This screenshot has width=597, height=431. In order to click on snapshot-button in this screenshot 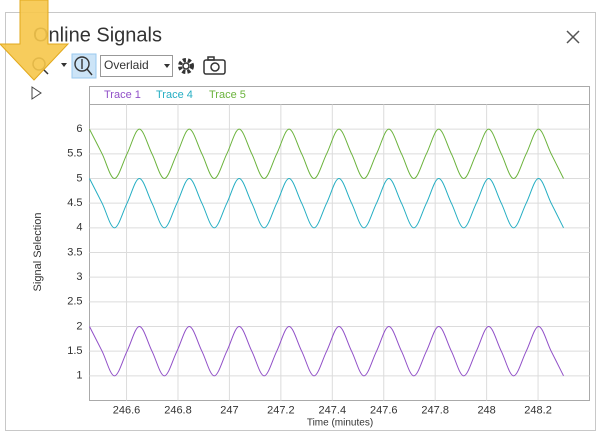, I will do `click(214, 65)`.